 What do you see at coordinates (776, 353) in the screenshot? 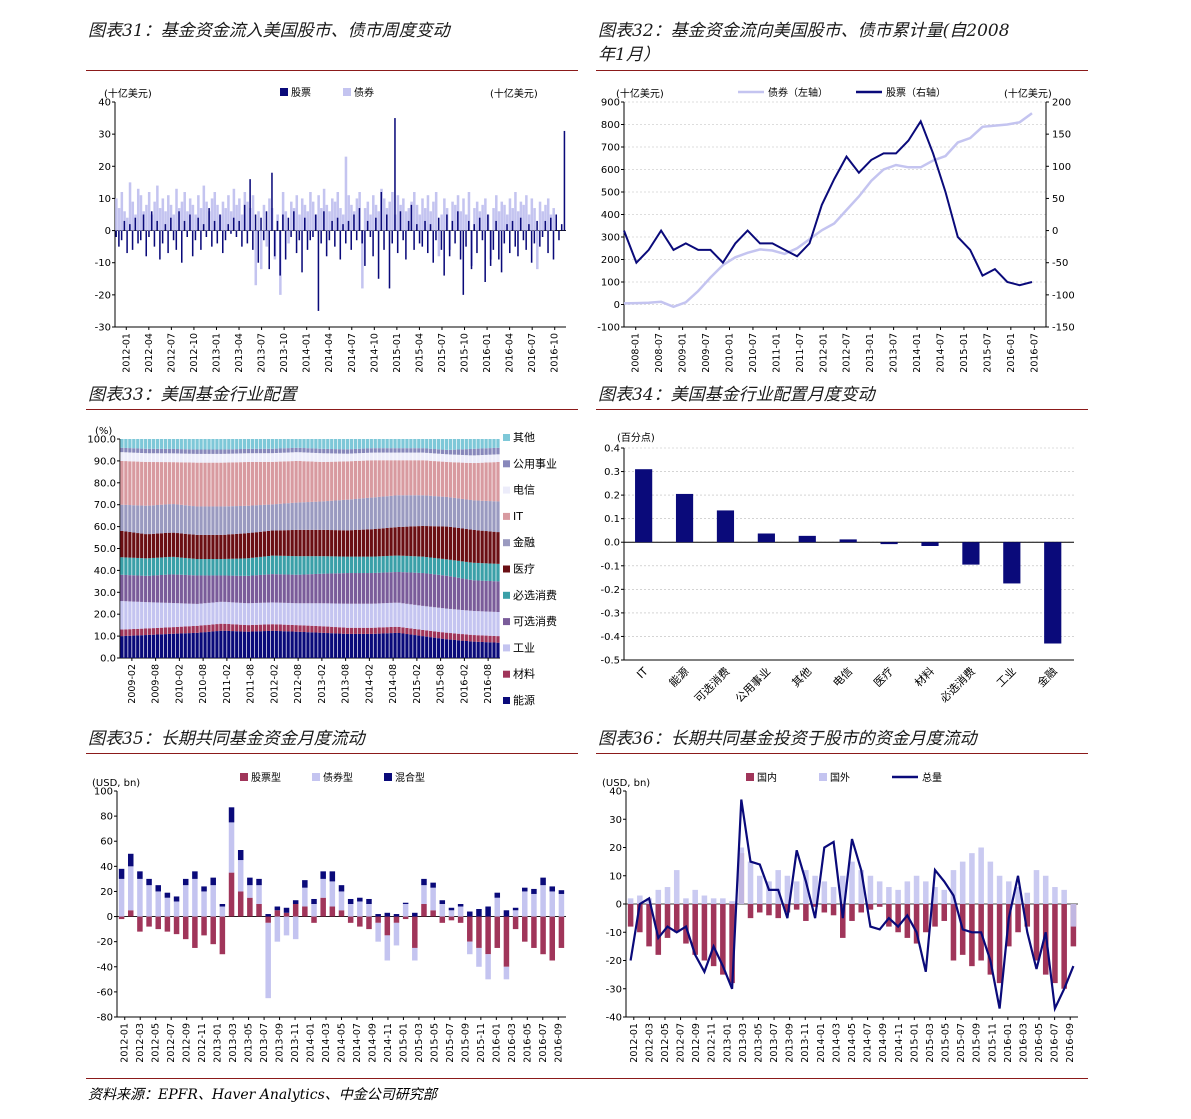
I see `x-tick-label: 2011-01` at bounding box center [776, 353].